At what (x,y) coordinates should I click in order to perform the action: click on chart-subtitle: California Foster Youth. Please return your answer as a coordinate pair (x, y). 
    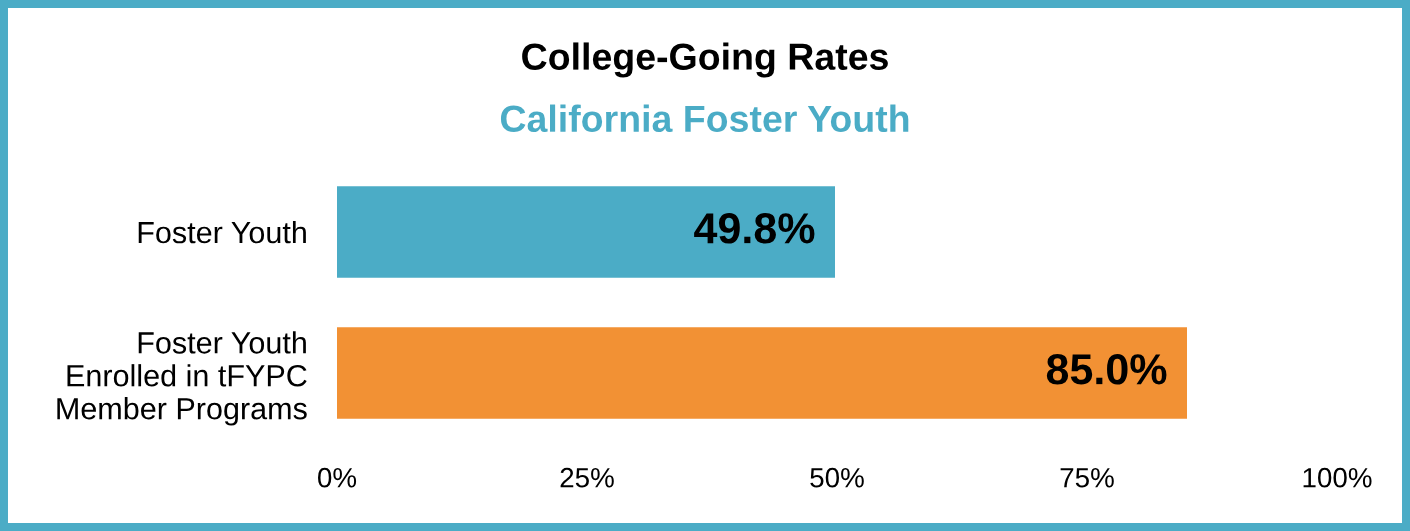
    Looking at the image, I should click on (704, 118).